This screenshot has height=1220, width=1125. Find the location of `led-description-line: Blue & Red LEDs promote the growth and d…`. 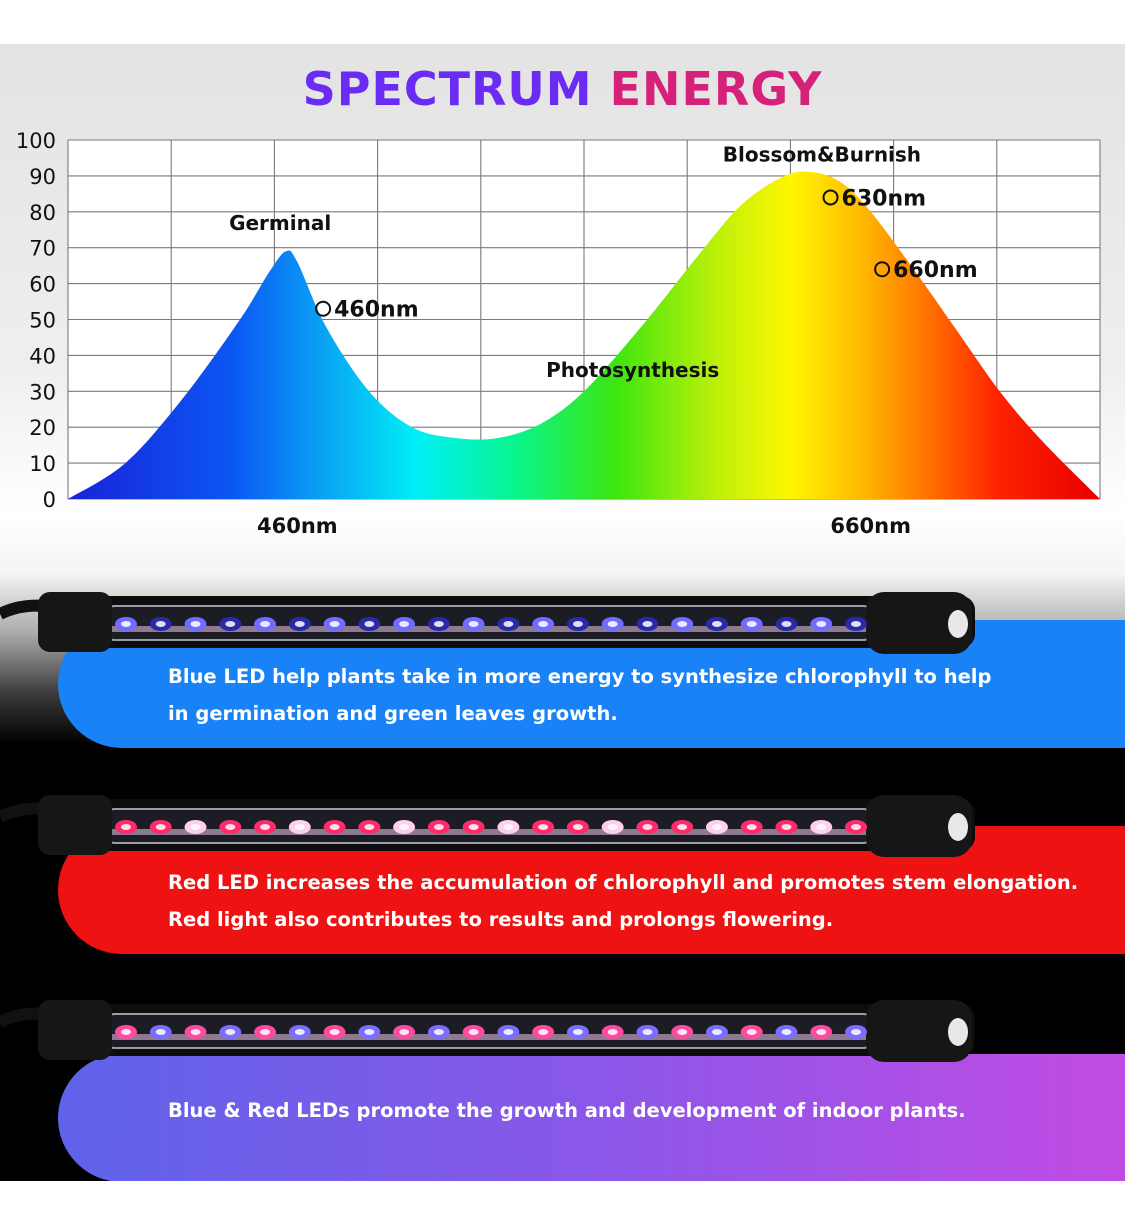

led-description-line: Blue & Red LEDs promote the growth and d… is located at coordinates (567, 1110).